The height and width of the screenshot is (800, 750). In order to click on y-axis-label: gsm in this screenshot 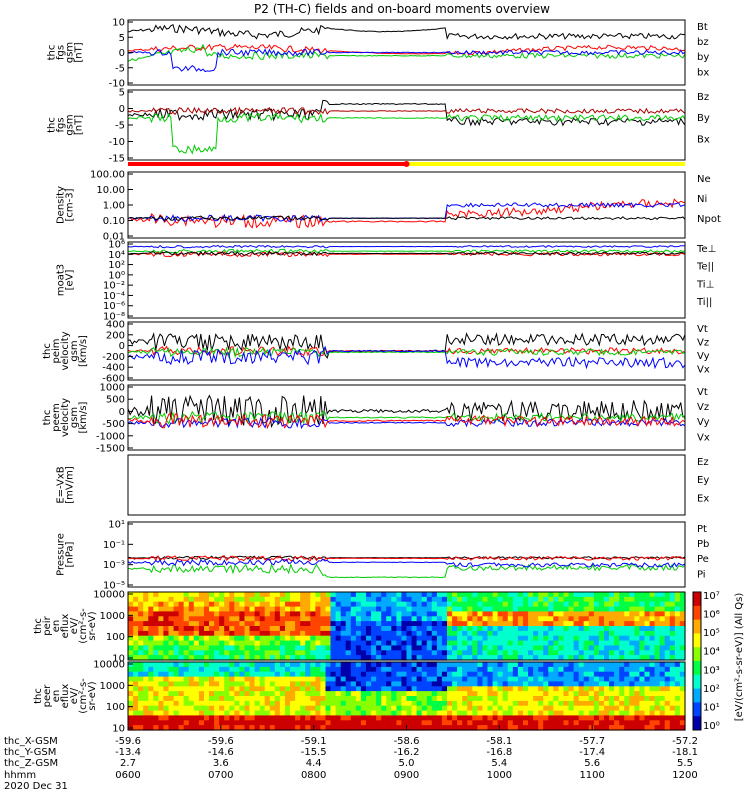, I will do `click(74, 350)`.